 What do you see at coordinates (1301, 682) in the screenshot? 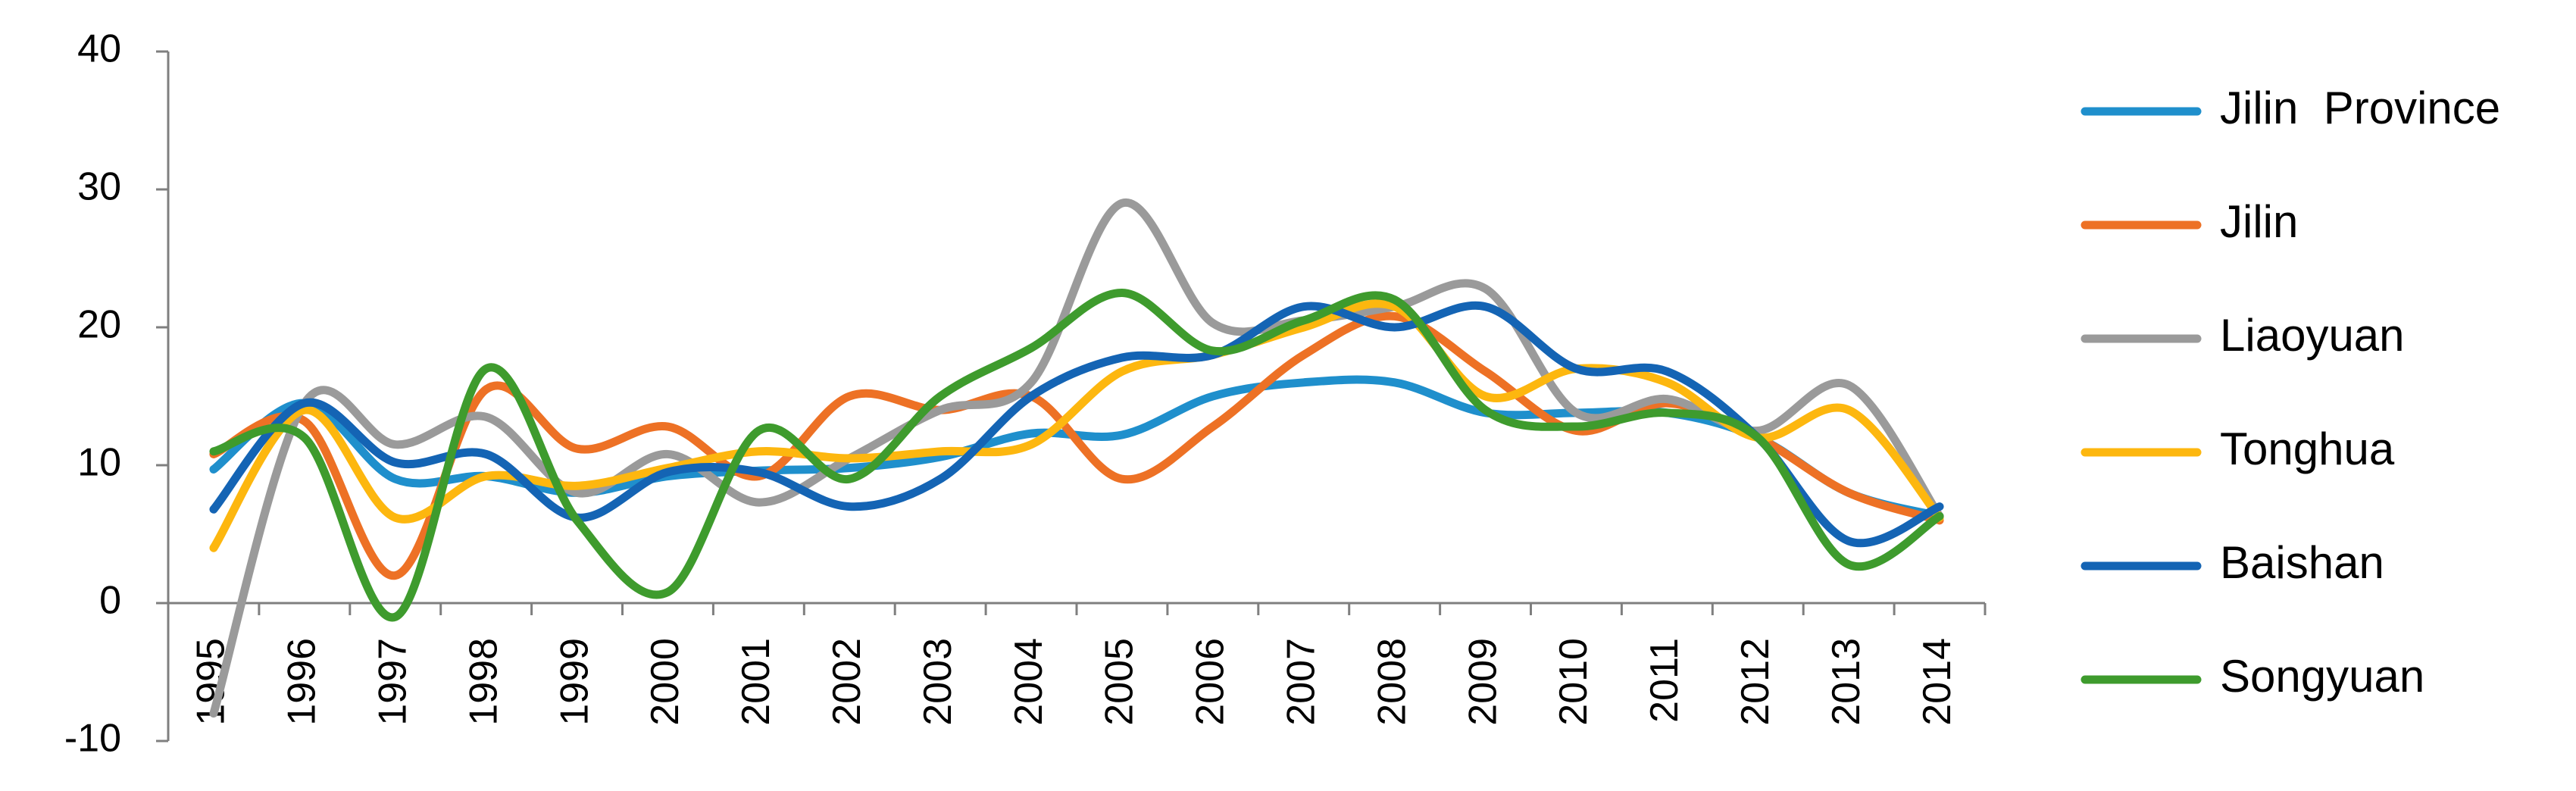
I see `x-tick-label: 2007` at bounding box center [1301, 682].